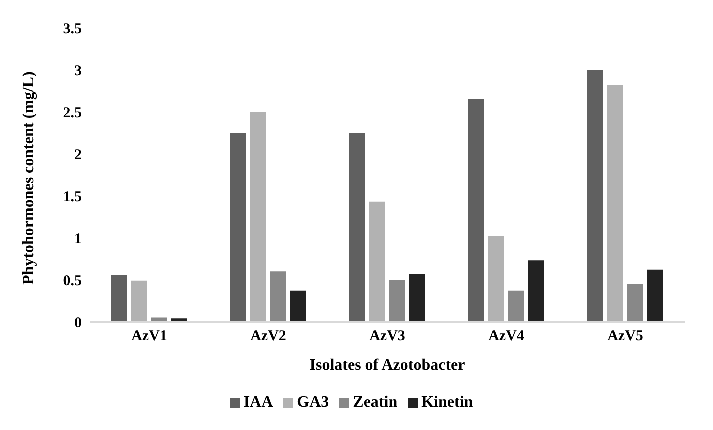 This screenshot has width=713, height=430. What do you see at coordinates (150, 336) in the screenshot?
I see `x-tick-label: AzV1` at bounding box center [150, 336].